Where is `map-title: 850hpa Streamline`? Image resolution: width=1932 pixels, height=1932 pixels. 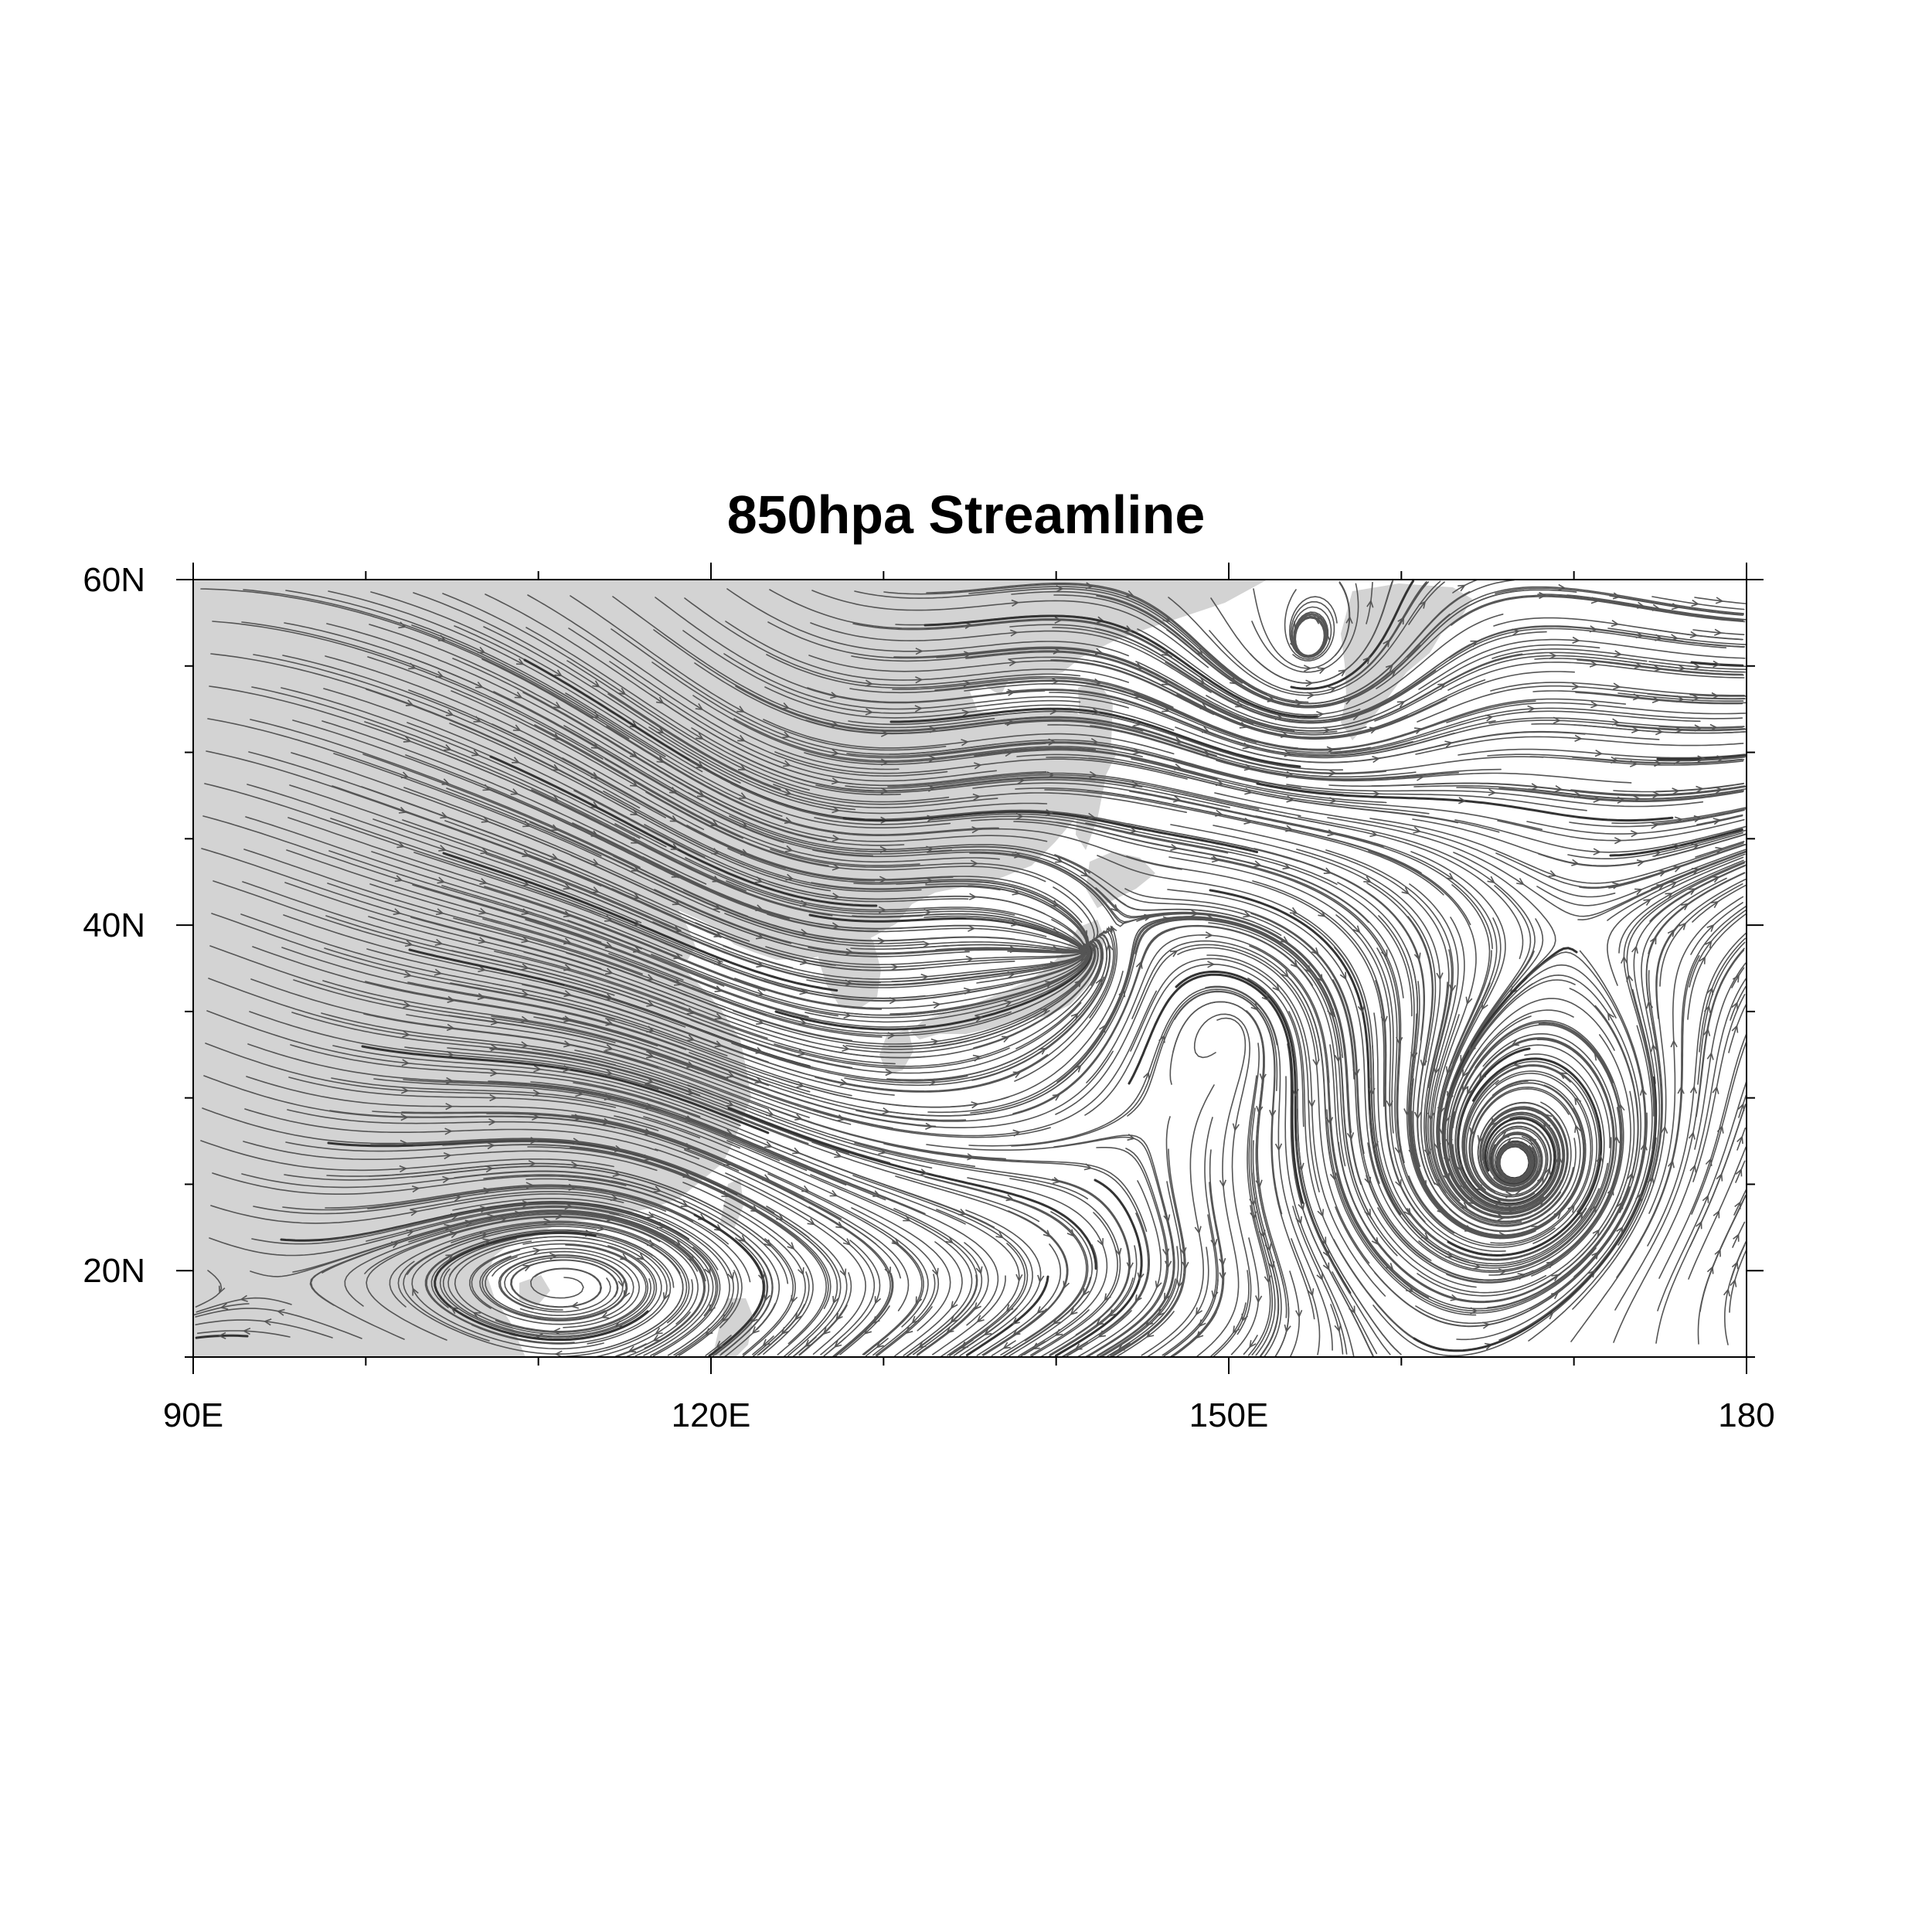 map-title: 850hpa Streamline is located at coordinates (967, 515).